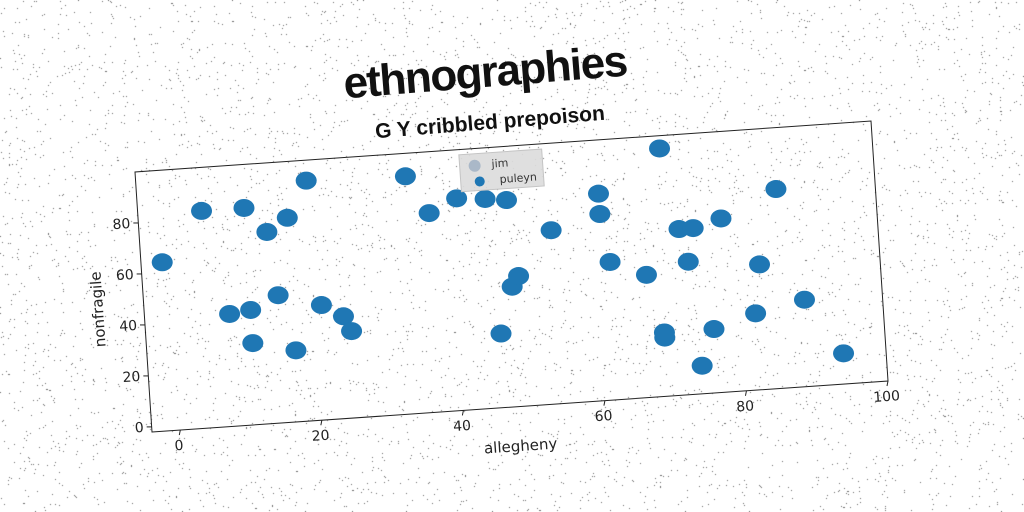 This screenshot has height=512, width=1024. What do you see at coordinates (462, 426) in the screenshot?
I see `x-tick-label: 40` at bounding box center [462, 426].